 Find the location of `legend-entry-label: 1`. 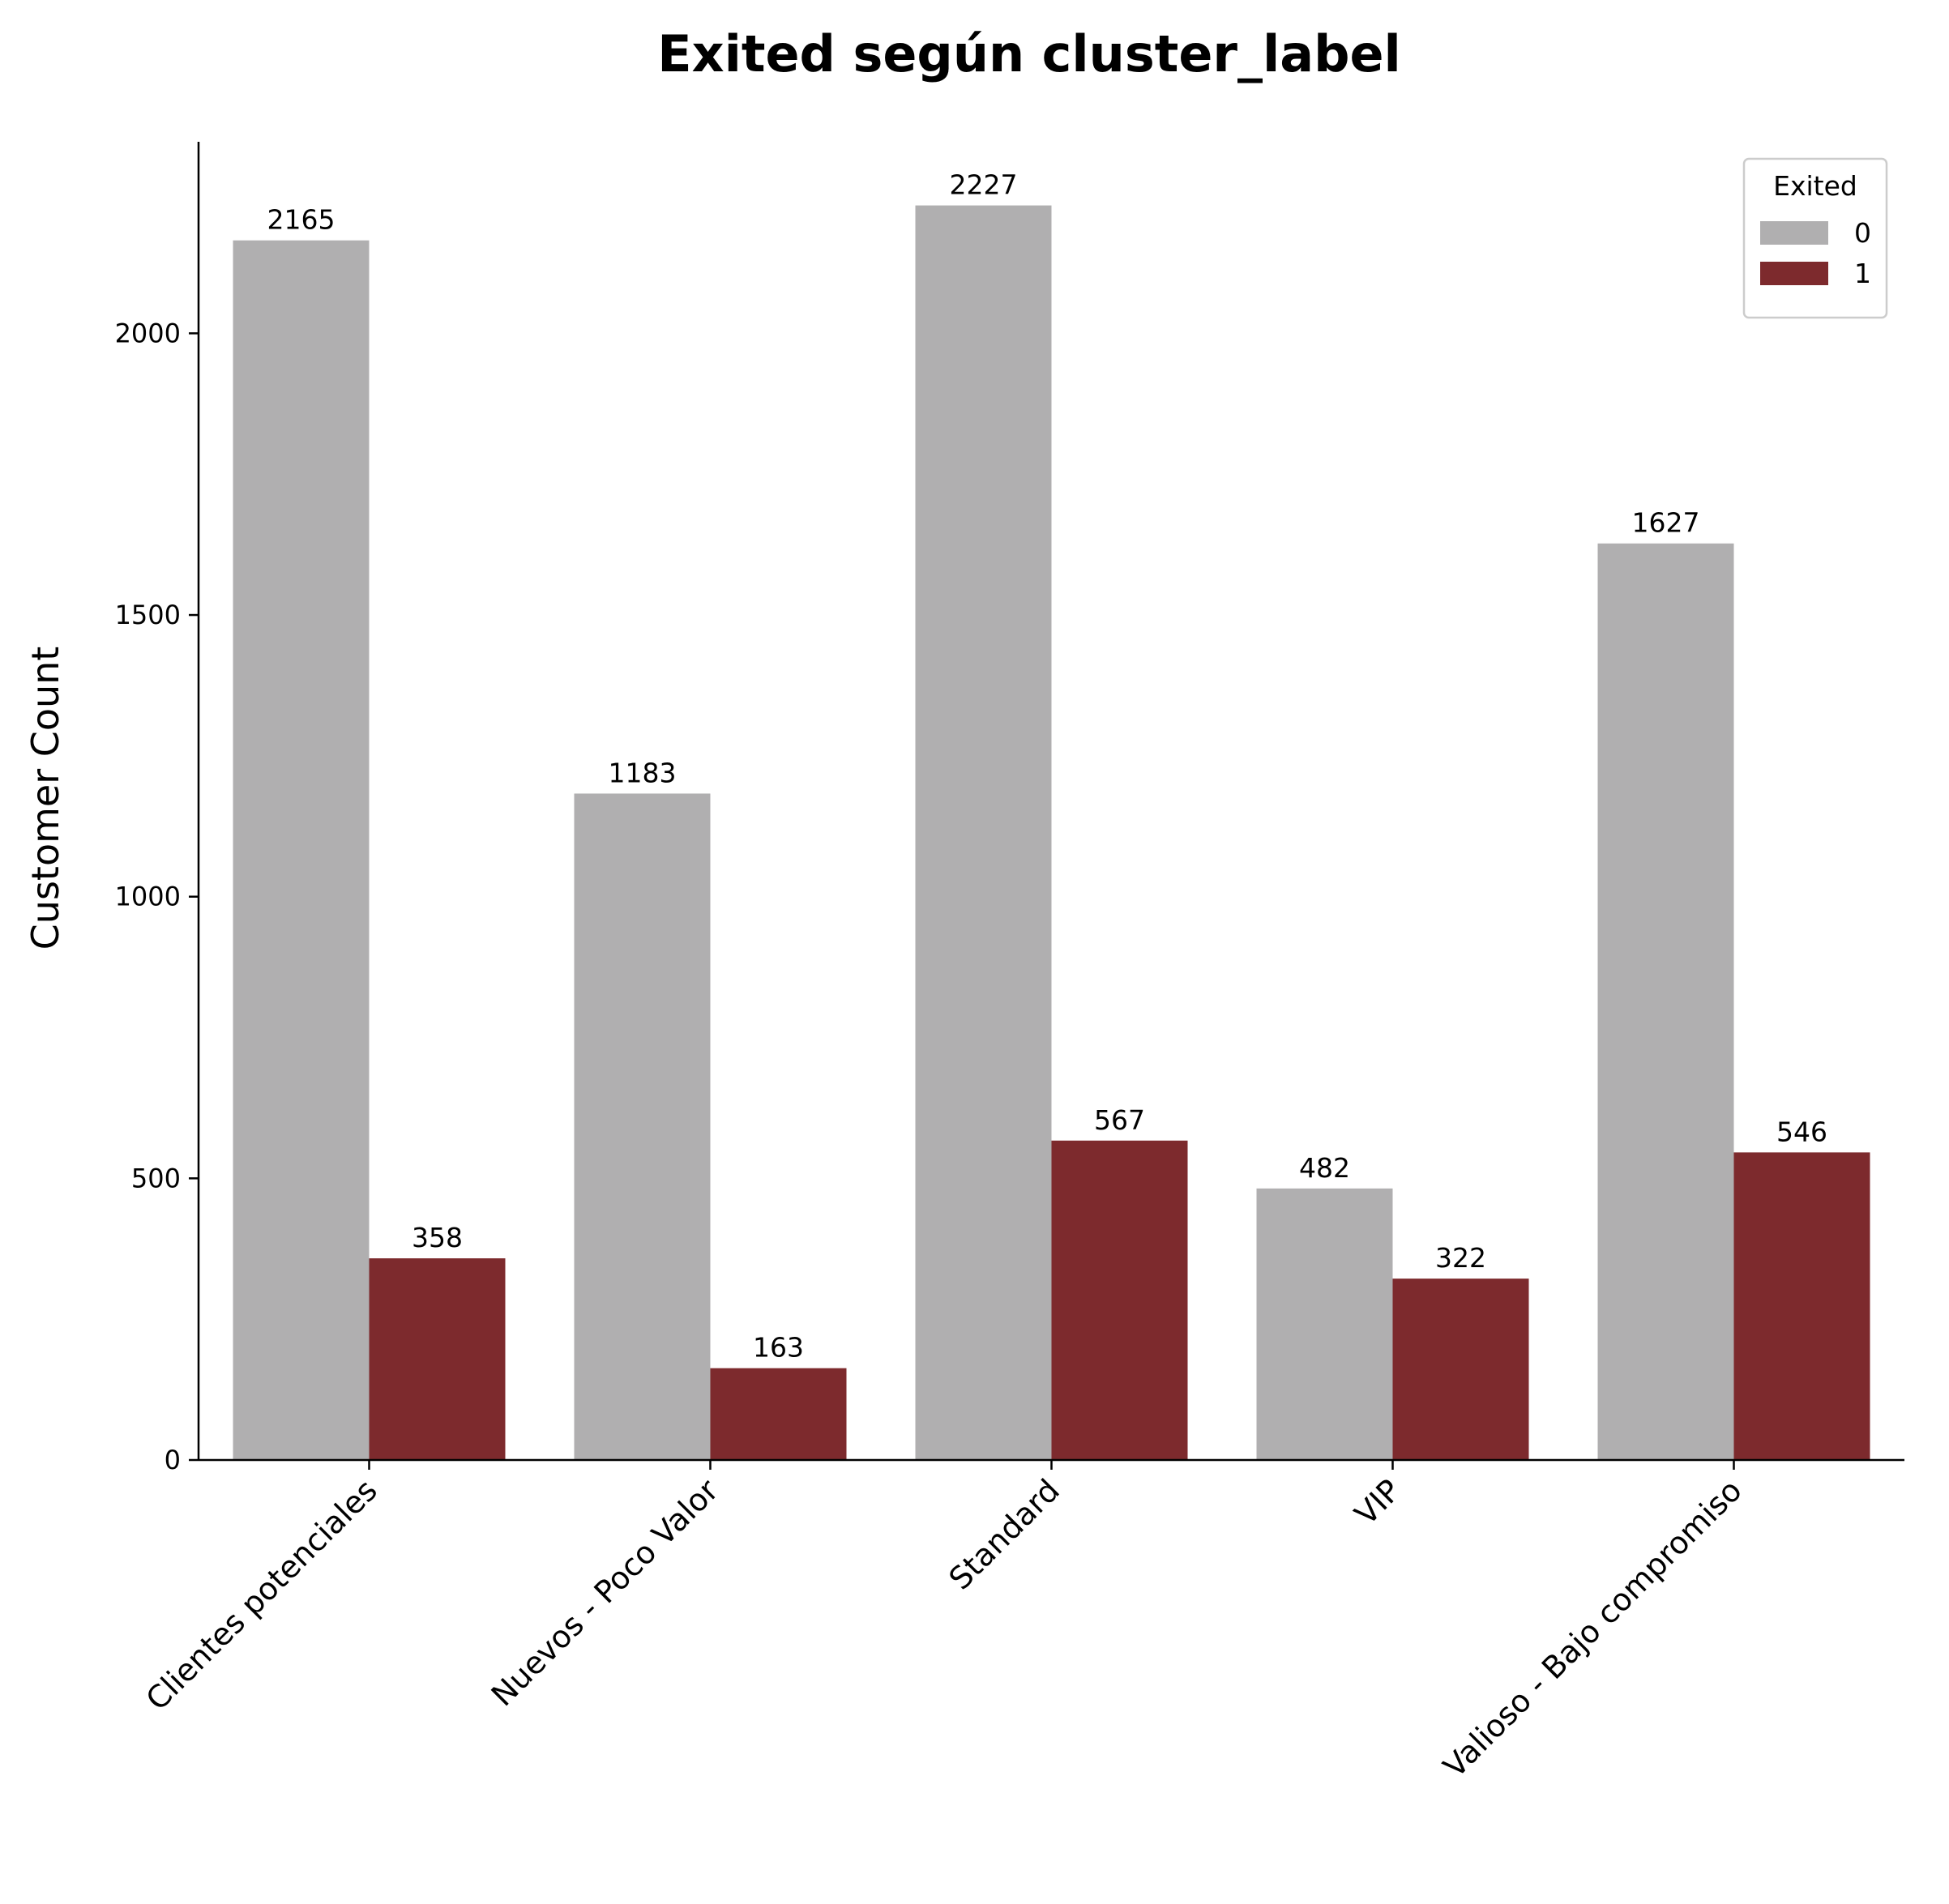

legend-entry-label: 1 is located at coordinates (1862, 274).